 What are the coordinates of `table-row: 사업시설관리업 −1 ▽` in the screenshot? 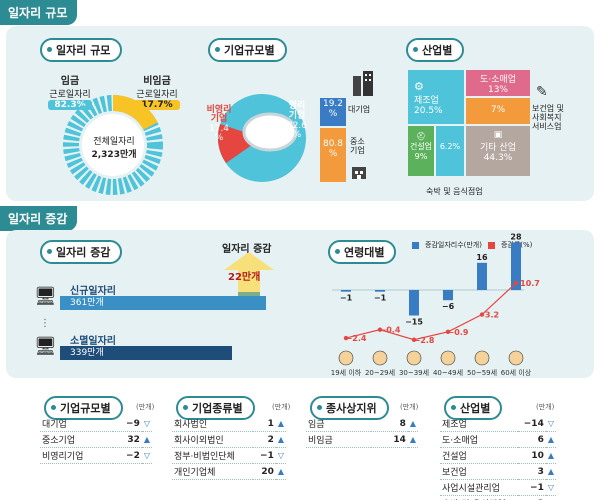 It's located at (498, 487).